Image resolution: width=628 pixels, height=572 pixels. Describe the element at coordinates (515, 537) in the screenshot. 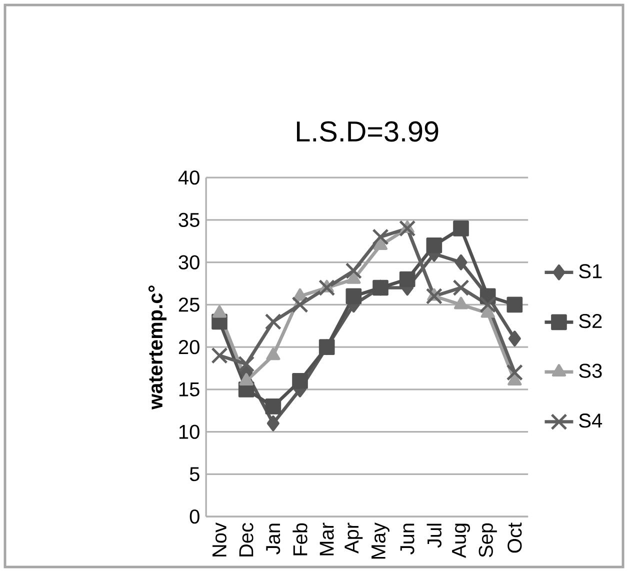

I see `x-tick-label: Oct` at that location.